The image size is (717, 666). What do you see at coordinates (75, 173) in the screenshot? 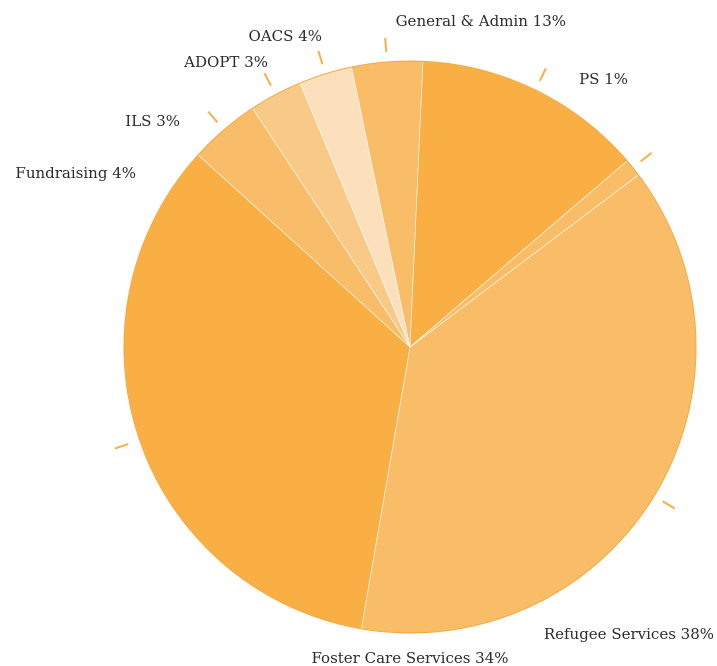
I see `slice-label-fundraising: Fundraising 4%` at bounding box center [75, 173].